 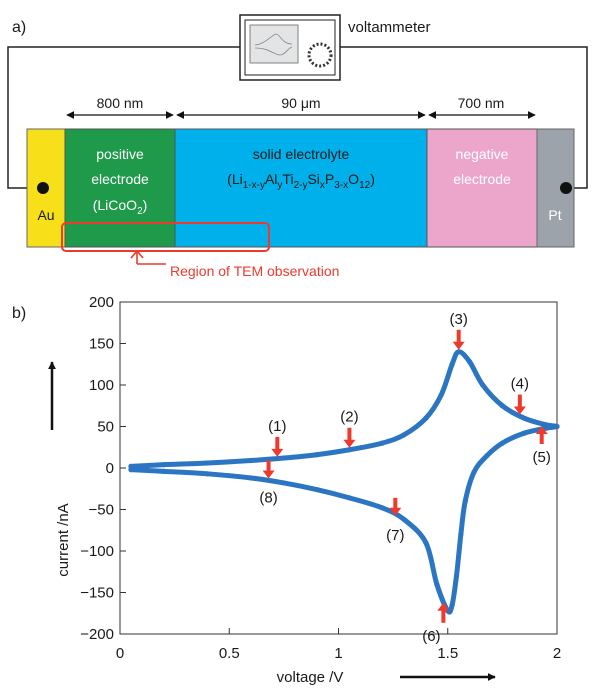 What do you see at coordinates (395, 520) in the screenshot?
I see `marker-7: (7)` at bounding box center [395, 520].